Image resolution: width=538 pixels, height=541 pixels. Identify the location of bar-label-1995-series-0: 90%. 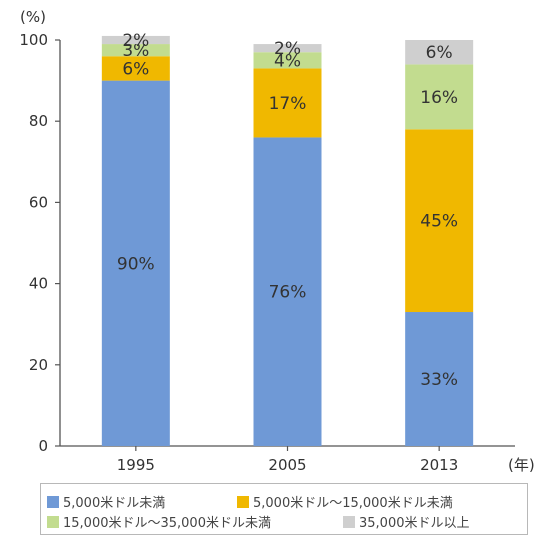
(136, 264).